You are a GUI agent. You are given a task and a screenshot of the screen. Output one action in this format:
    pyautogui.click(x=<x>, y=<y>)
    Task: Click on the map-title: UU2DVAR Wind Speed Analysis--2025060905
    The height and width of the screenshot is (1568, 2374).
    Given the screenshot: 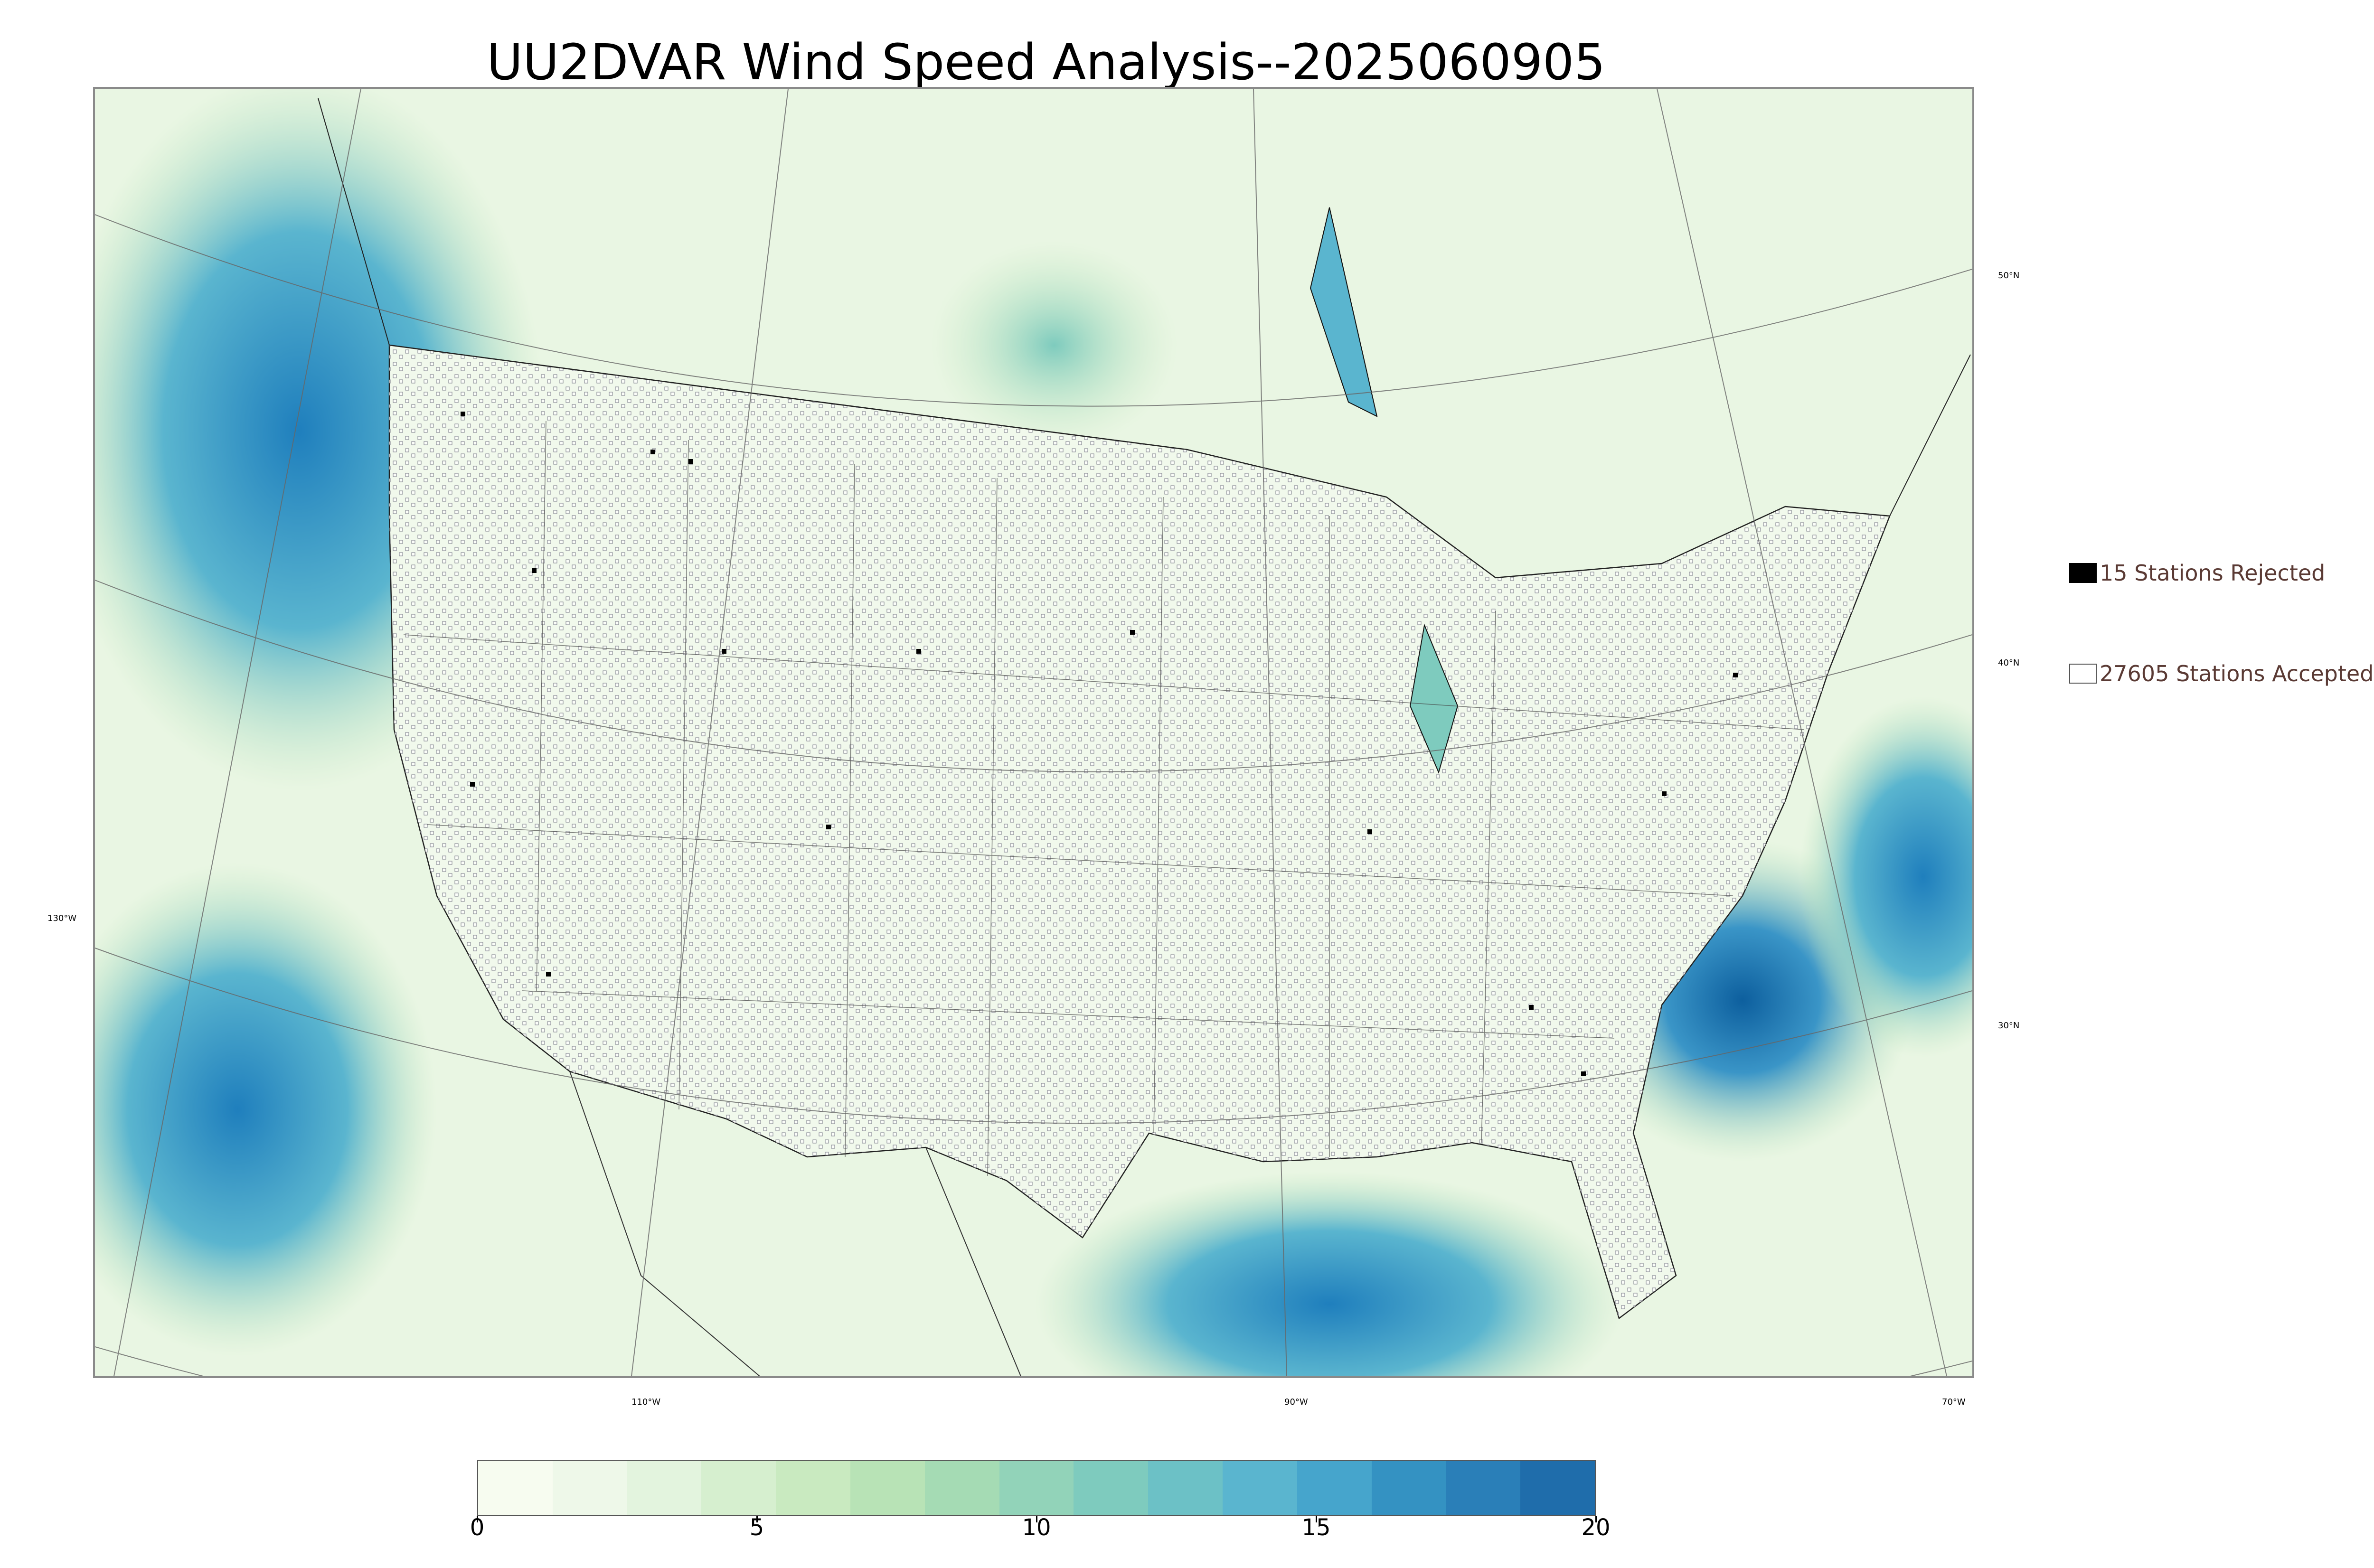 What is the action you would take?
    pyautogui.click(x=1046, y=62)
    